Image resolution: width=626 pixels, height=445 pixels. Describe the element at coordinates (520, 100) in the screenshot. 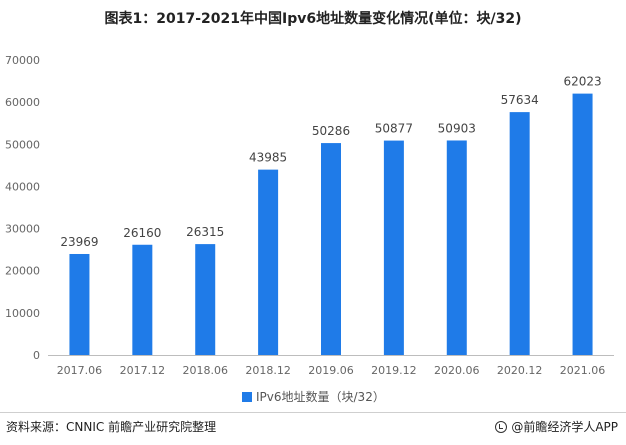

I see `bar-value-label: 57634` at that location.